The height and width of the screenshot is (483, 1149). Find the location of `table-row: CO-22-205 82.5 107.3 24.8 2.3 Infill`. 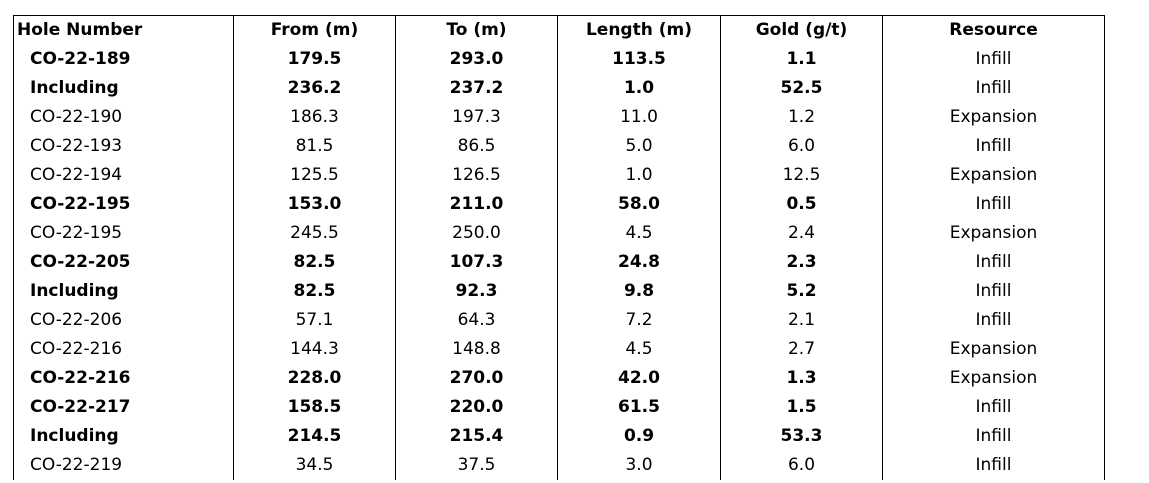

table-row: CO-22-205 82.5 107.3 24.8 2.3 Infill is located at coordinates (559, 262).